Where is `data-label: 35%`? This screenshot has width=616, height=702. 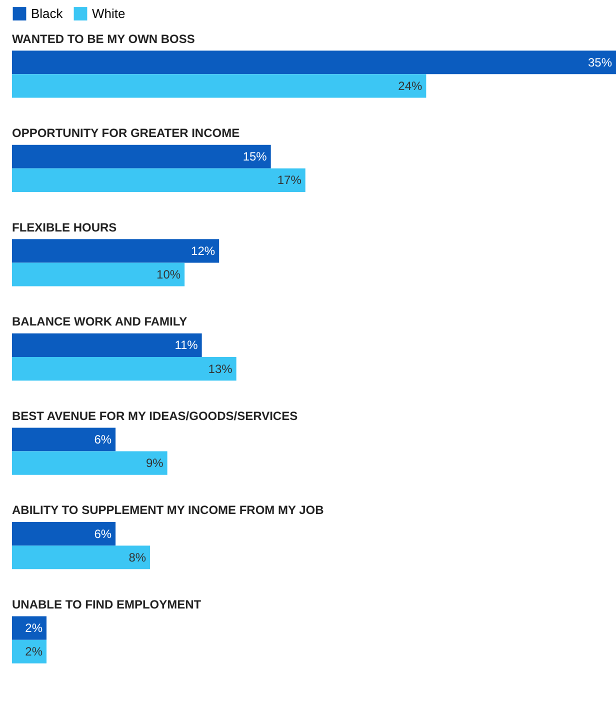
data-label: 35% is located at coordinates (600, 62).